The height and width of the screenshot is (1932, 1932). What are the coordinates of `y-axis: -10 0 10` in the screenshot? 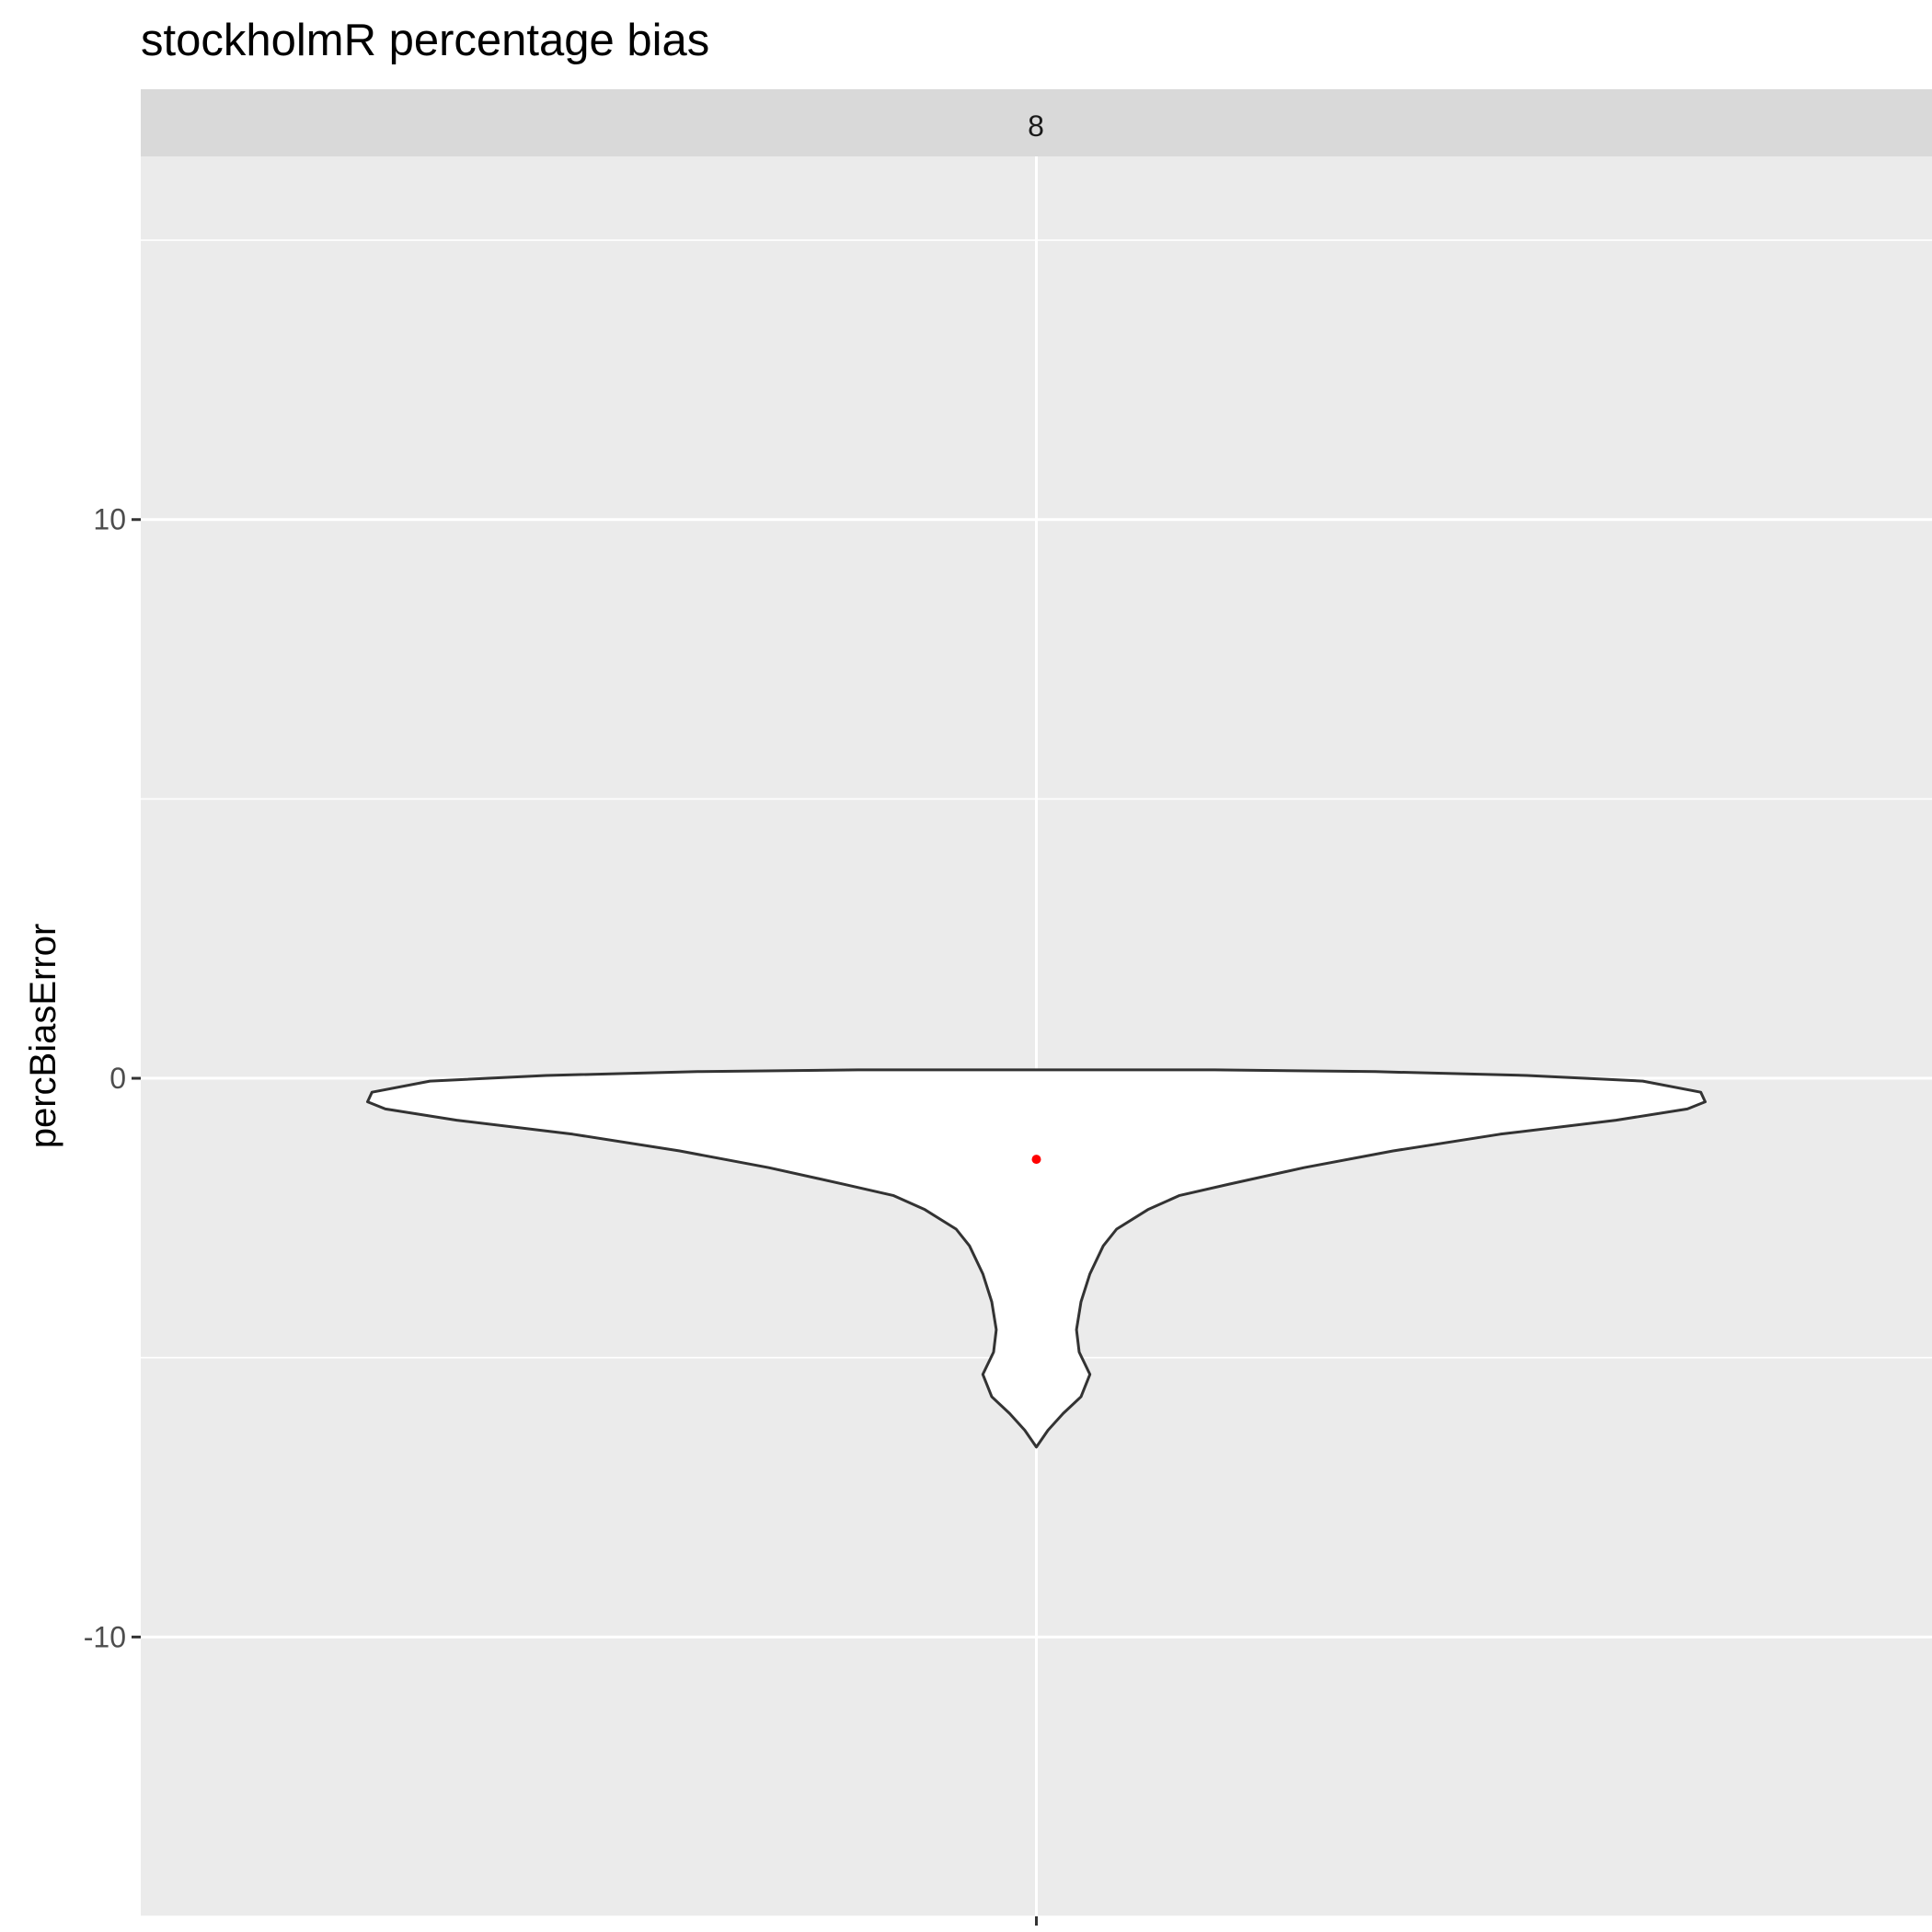 It's located at (112, 1078).